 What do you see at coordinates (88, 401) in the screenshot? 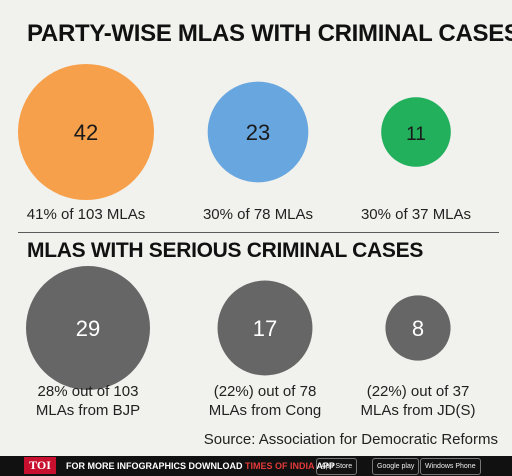
I see `bubble-caption: 28% out of 103 MLAs from BJP` at bounding box center [88, 401].